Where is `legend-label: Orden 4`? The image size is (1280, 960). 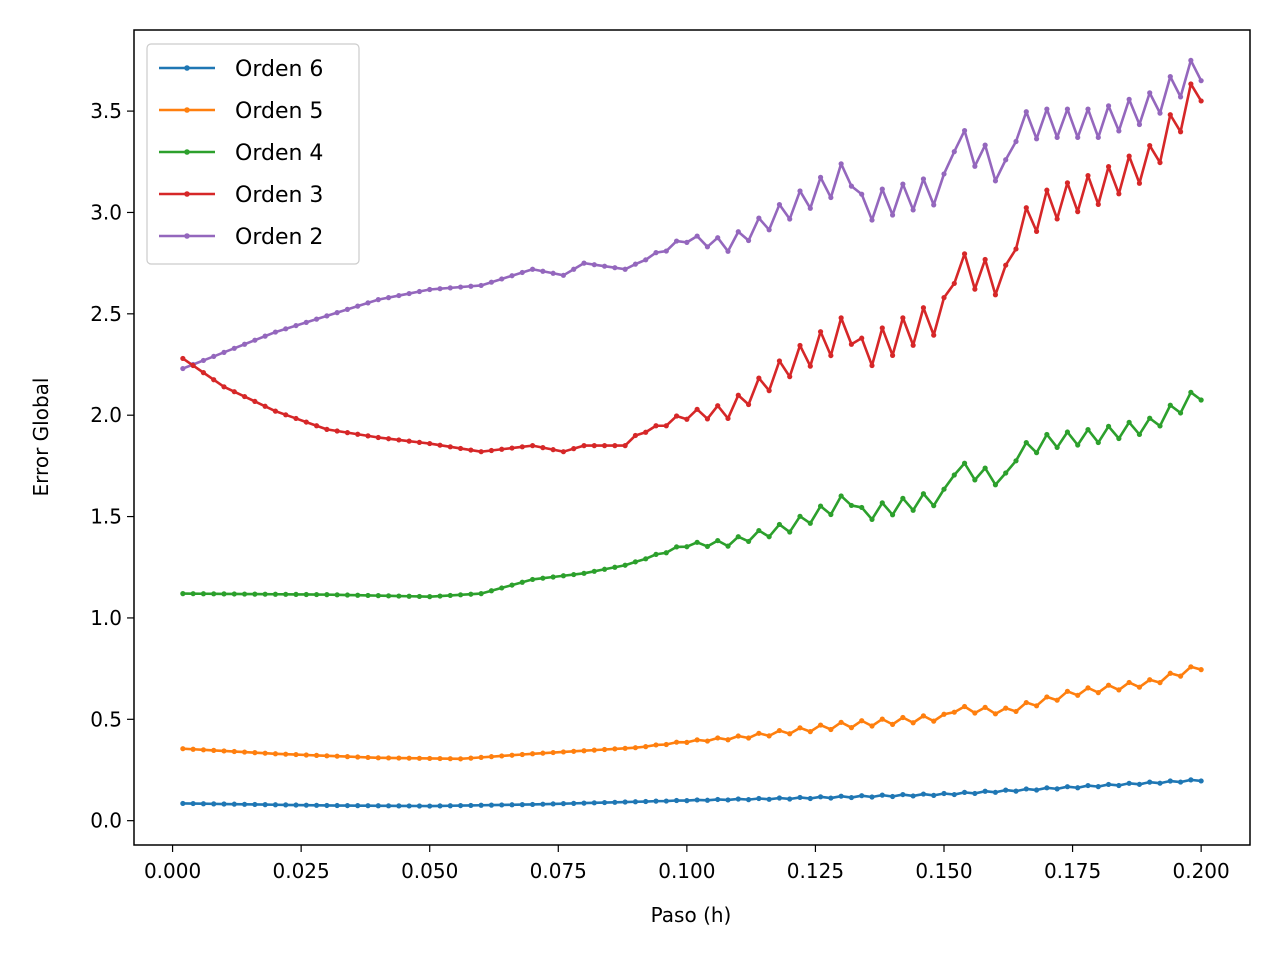 legend-label: Orden 4 is located at coordinates (279, 153).